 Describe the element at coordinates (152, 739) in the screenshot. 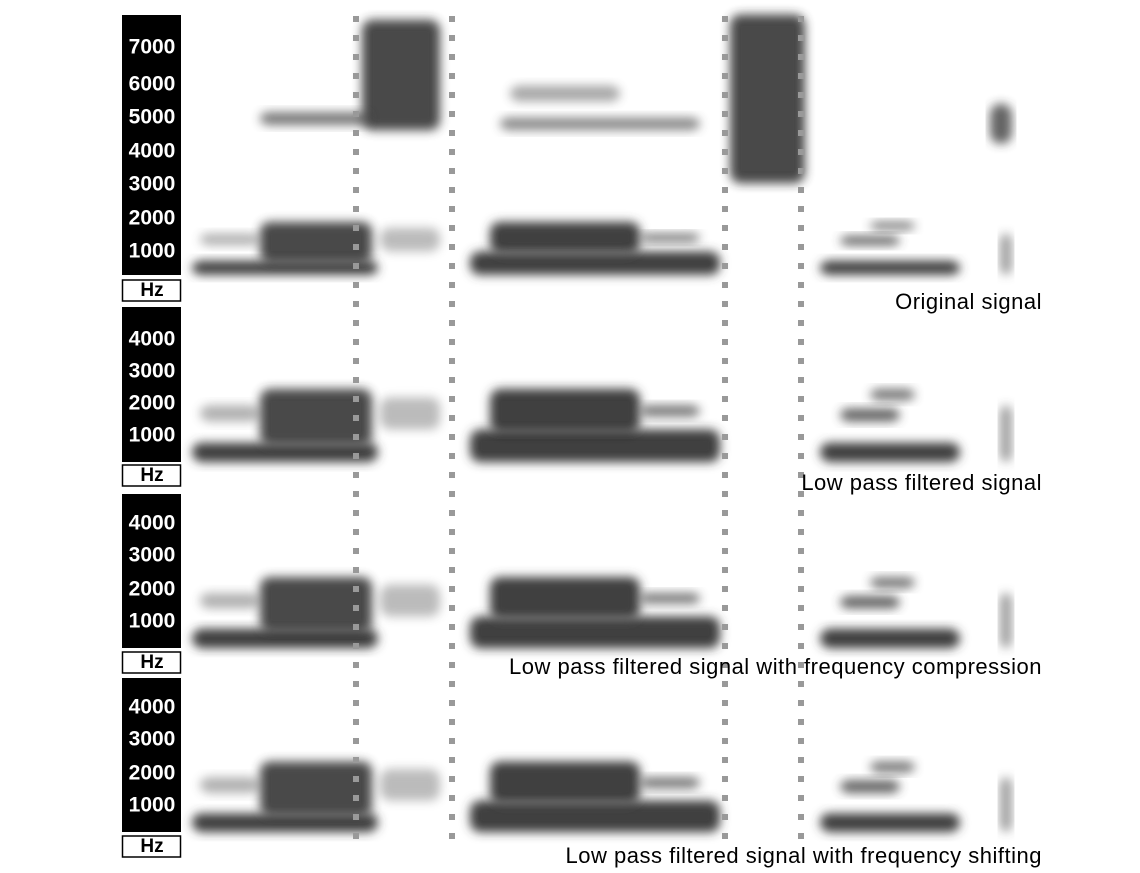

I see `tick-label: 3000` at that location.